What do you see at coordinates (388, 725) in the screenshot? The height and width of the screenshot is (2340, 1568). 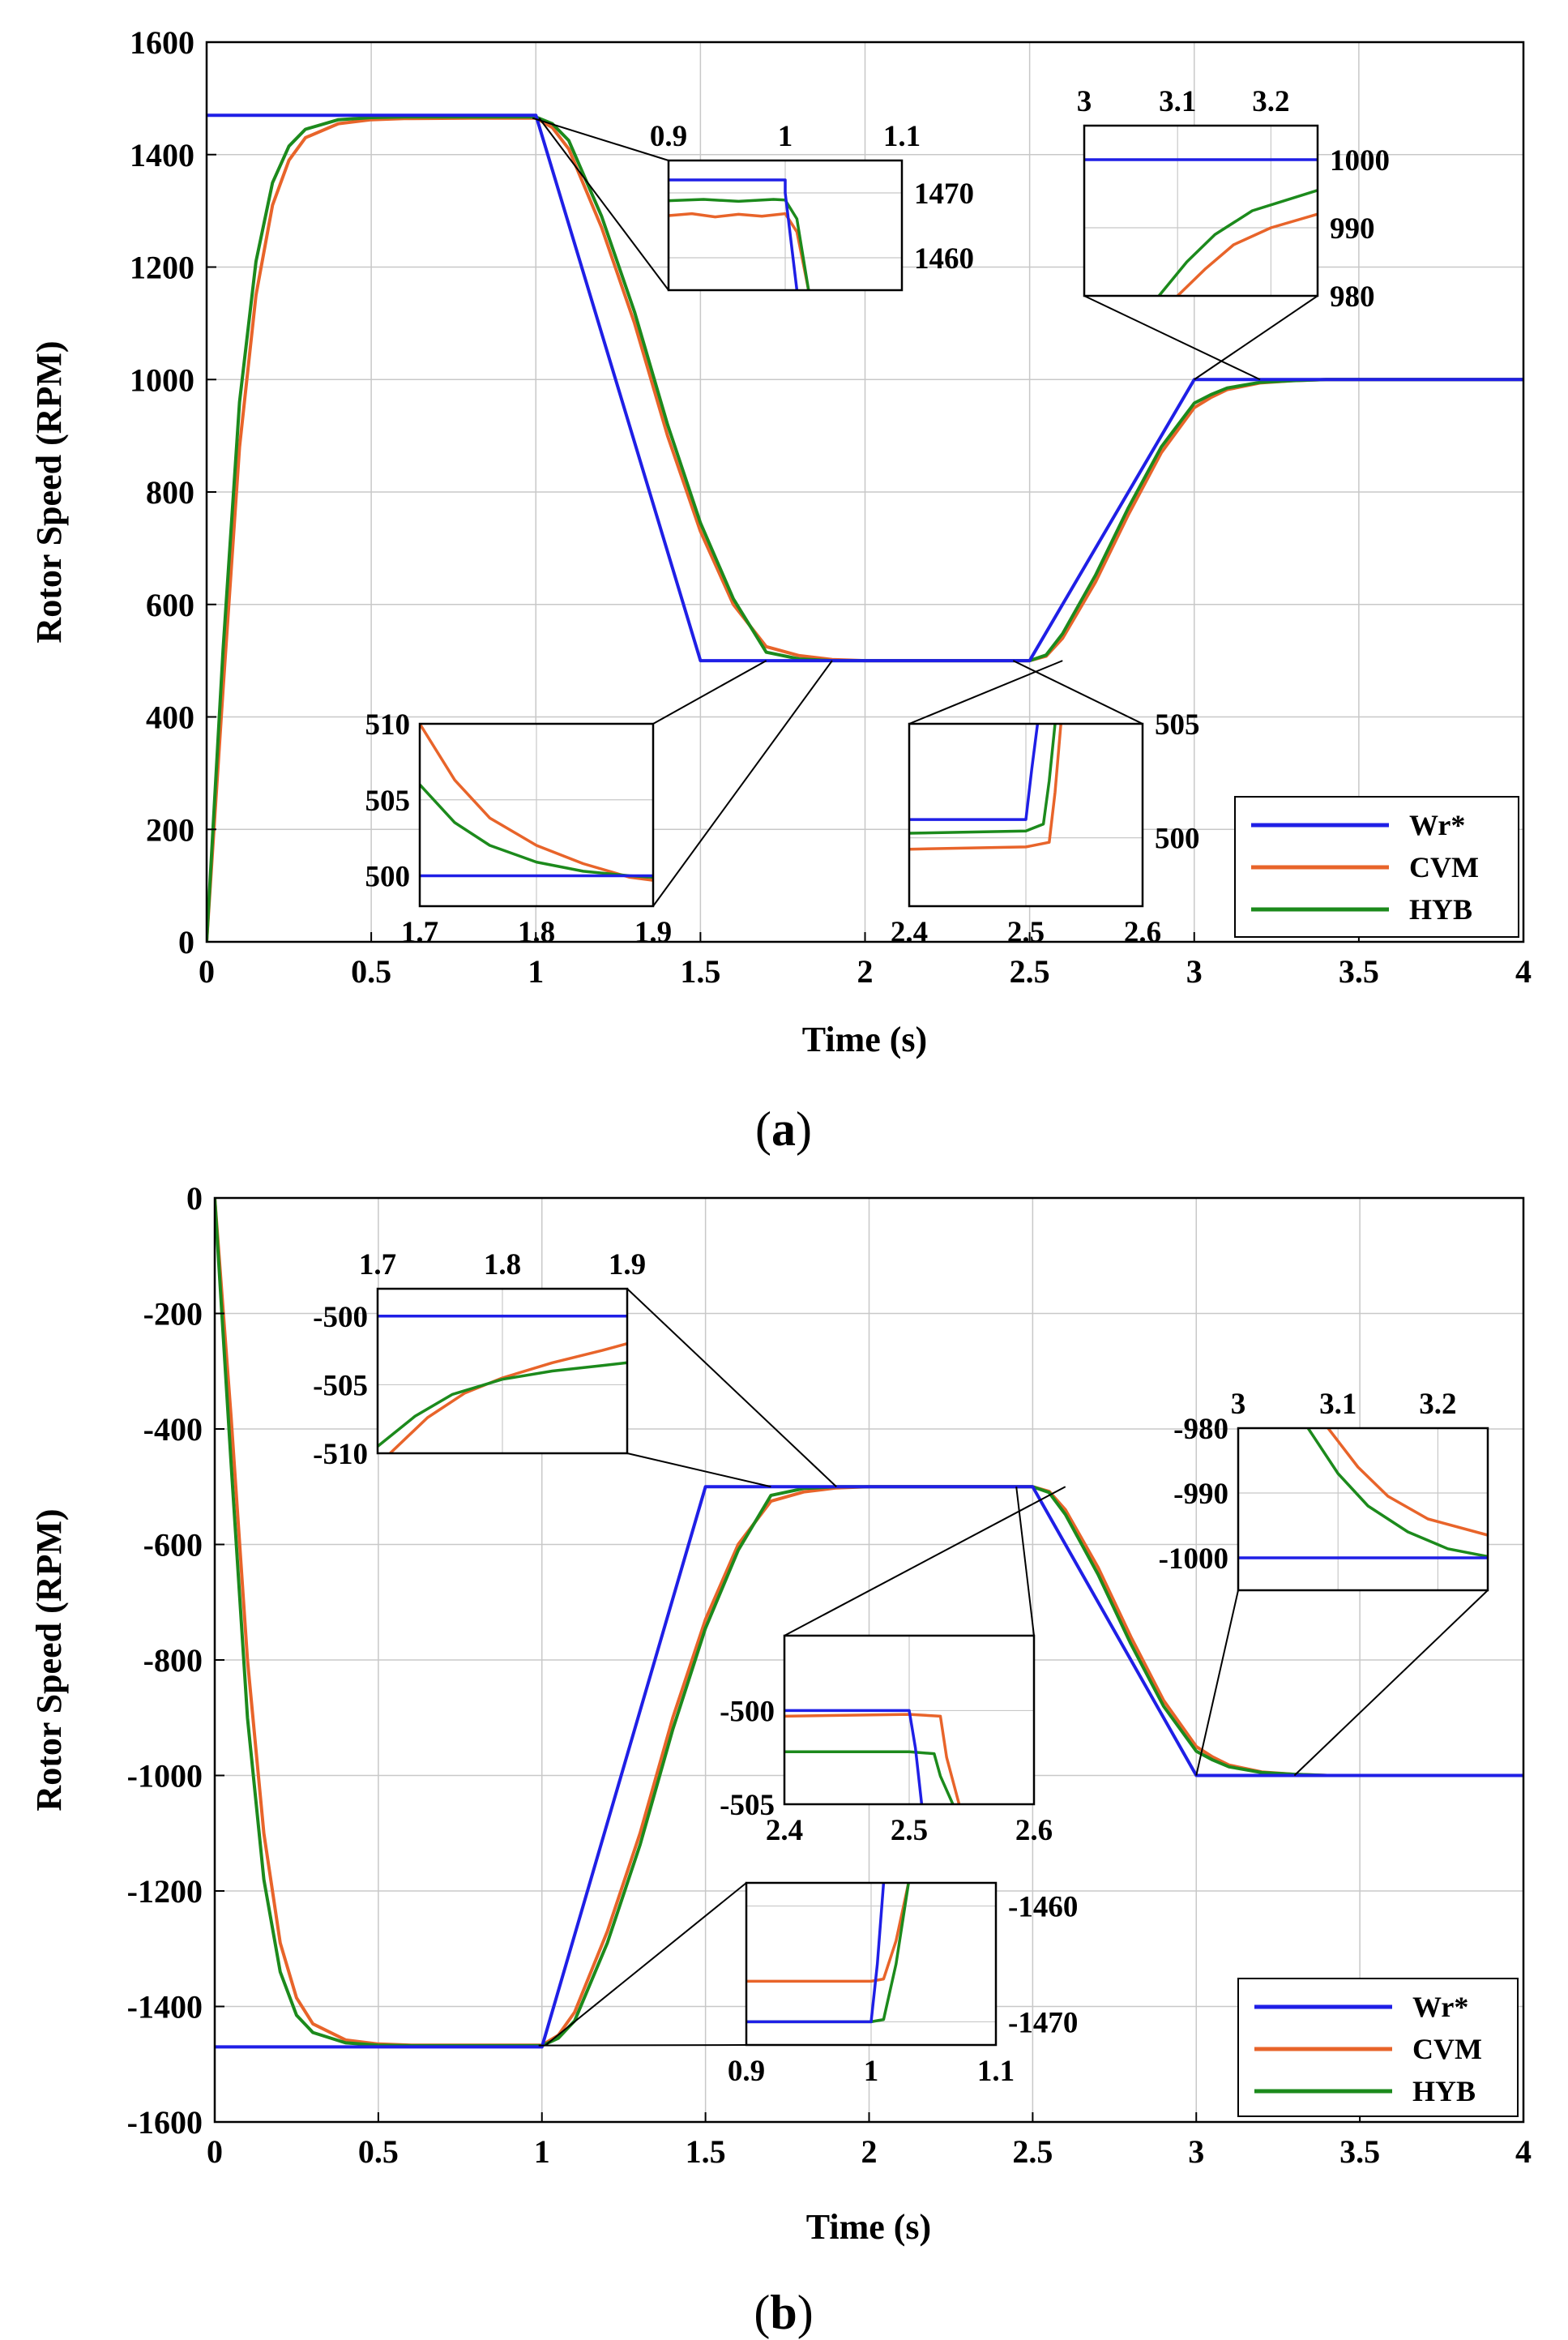 I see `inset-y-tick-label: 510` at bounding box center [388, 725].